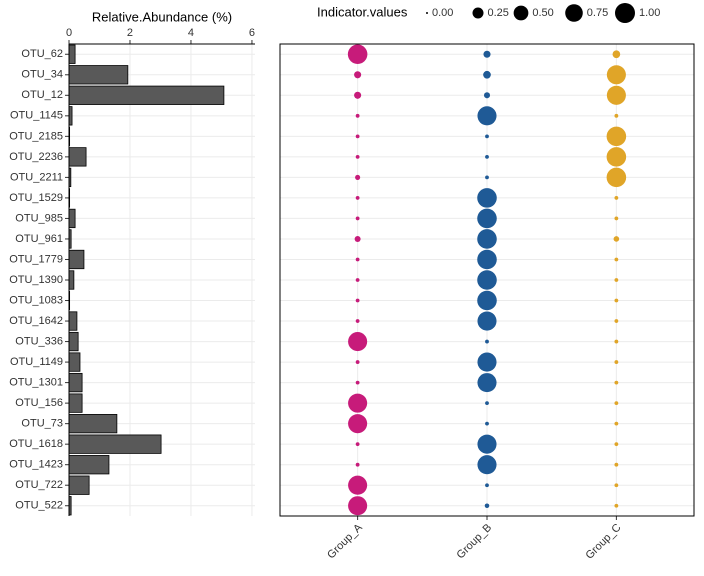 The width and height of the screenshot is (704, 576). I want to click on y-tick-label: OTU_961, so click(39, 239).